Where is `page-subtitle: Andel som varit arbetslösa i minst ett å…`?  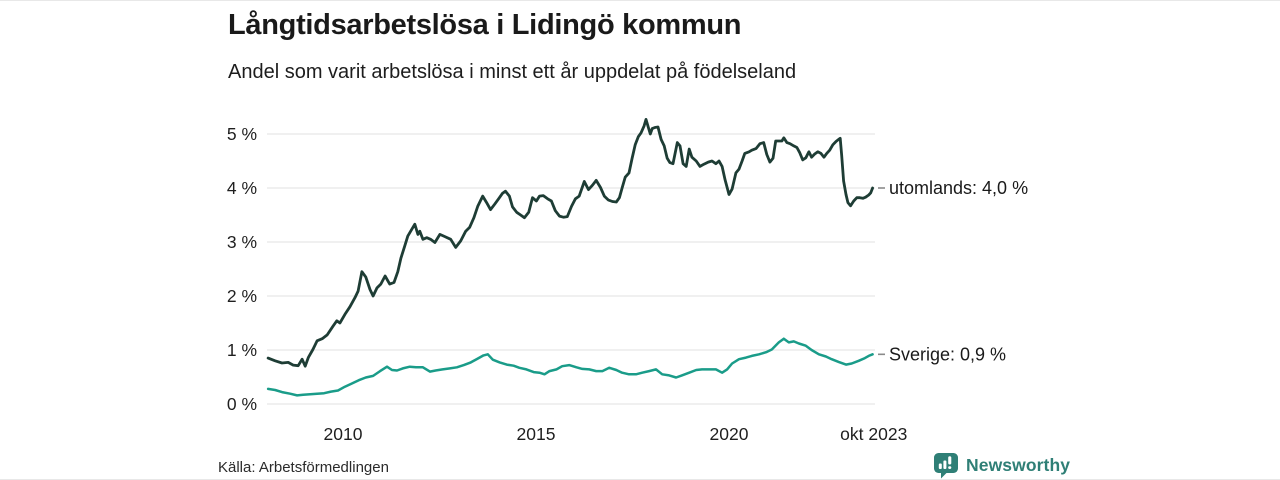
page-subtitle: Andel som varit arbetslösa i minst ett å… is located at coordinates (512, 72).